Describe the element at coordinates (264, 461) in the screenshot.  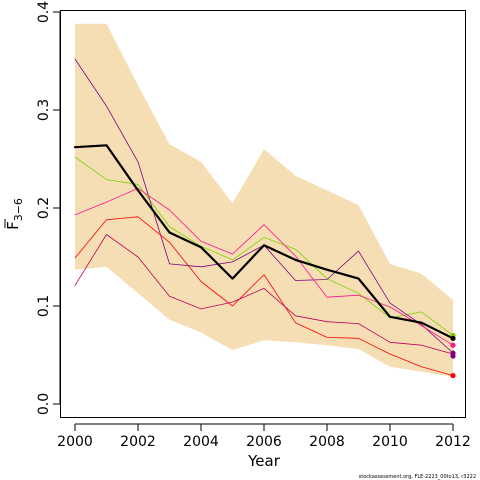
I see `x-axis-label: Year` at that location.